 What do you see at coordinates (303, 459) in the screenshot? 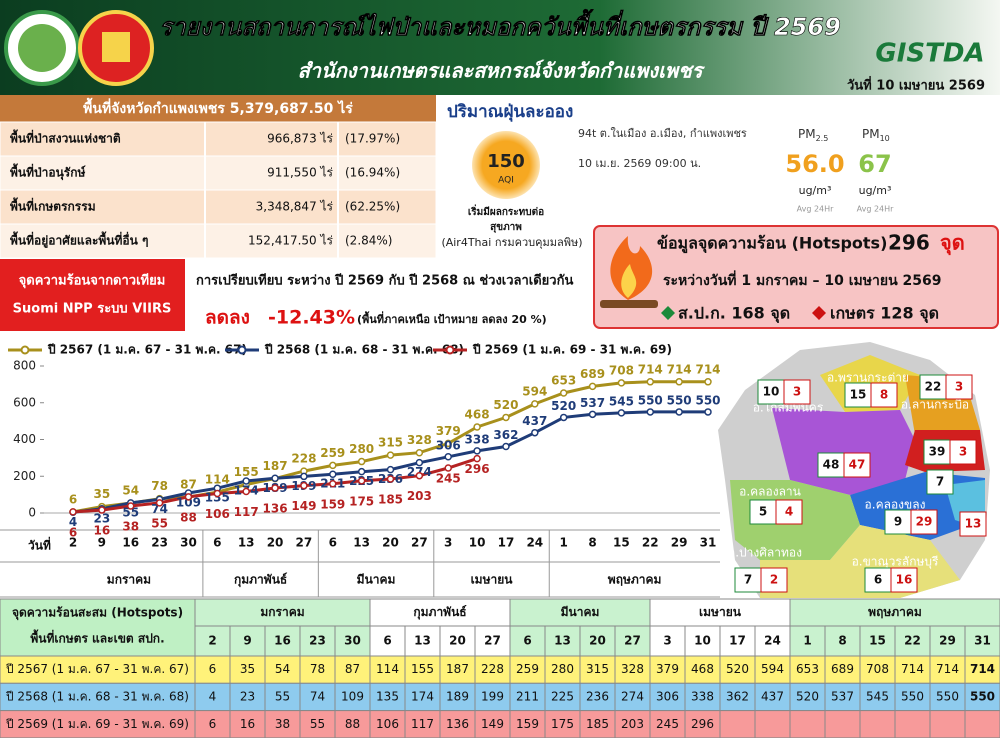
I see `data-label: 228` at bounding box center [303, 459].